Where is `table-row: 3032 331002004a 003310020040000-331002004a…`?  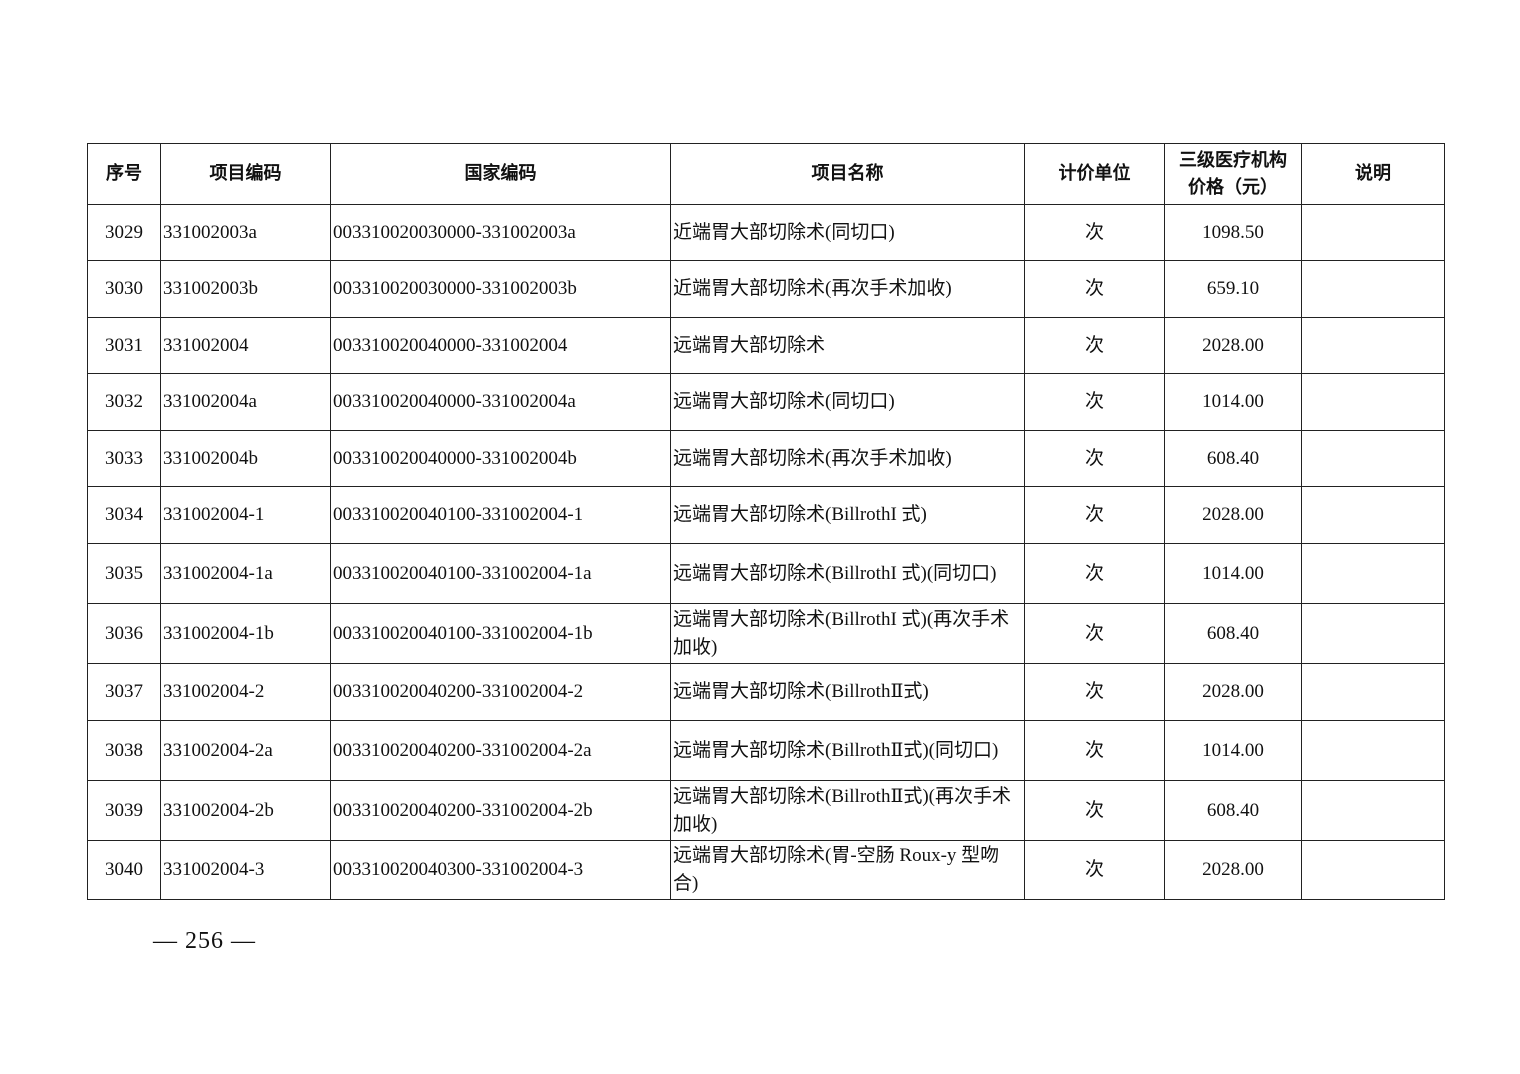
table-row: 3032 331002004a 003310020040000-331002004a… is located at coordinates (766, 402).